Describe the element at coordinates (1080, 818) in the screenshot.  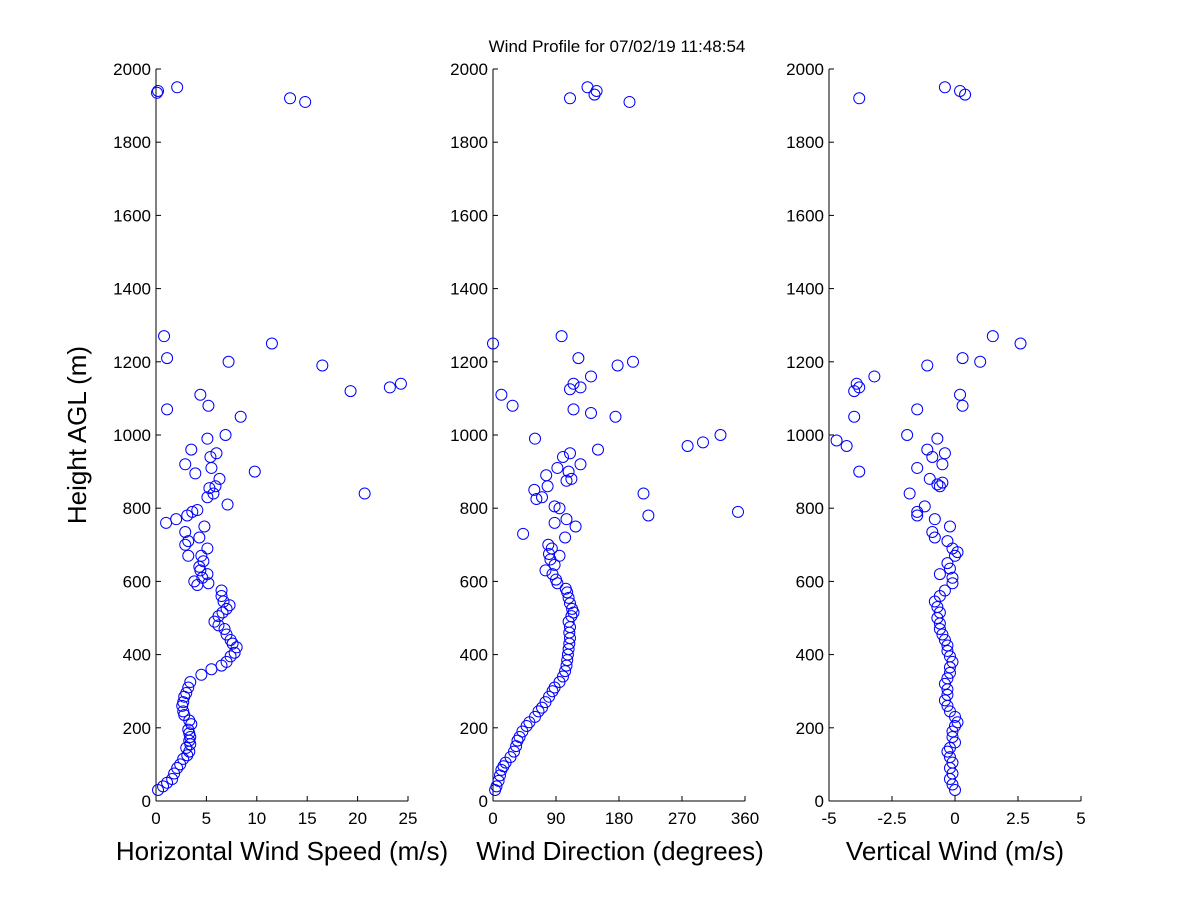
I see `x-tick-label: 5` at that location.